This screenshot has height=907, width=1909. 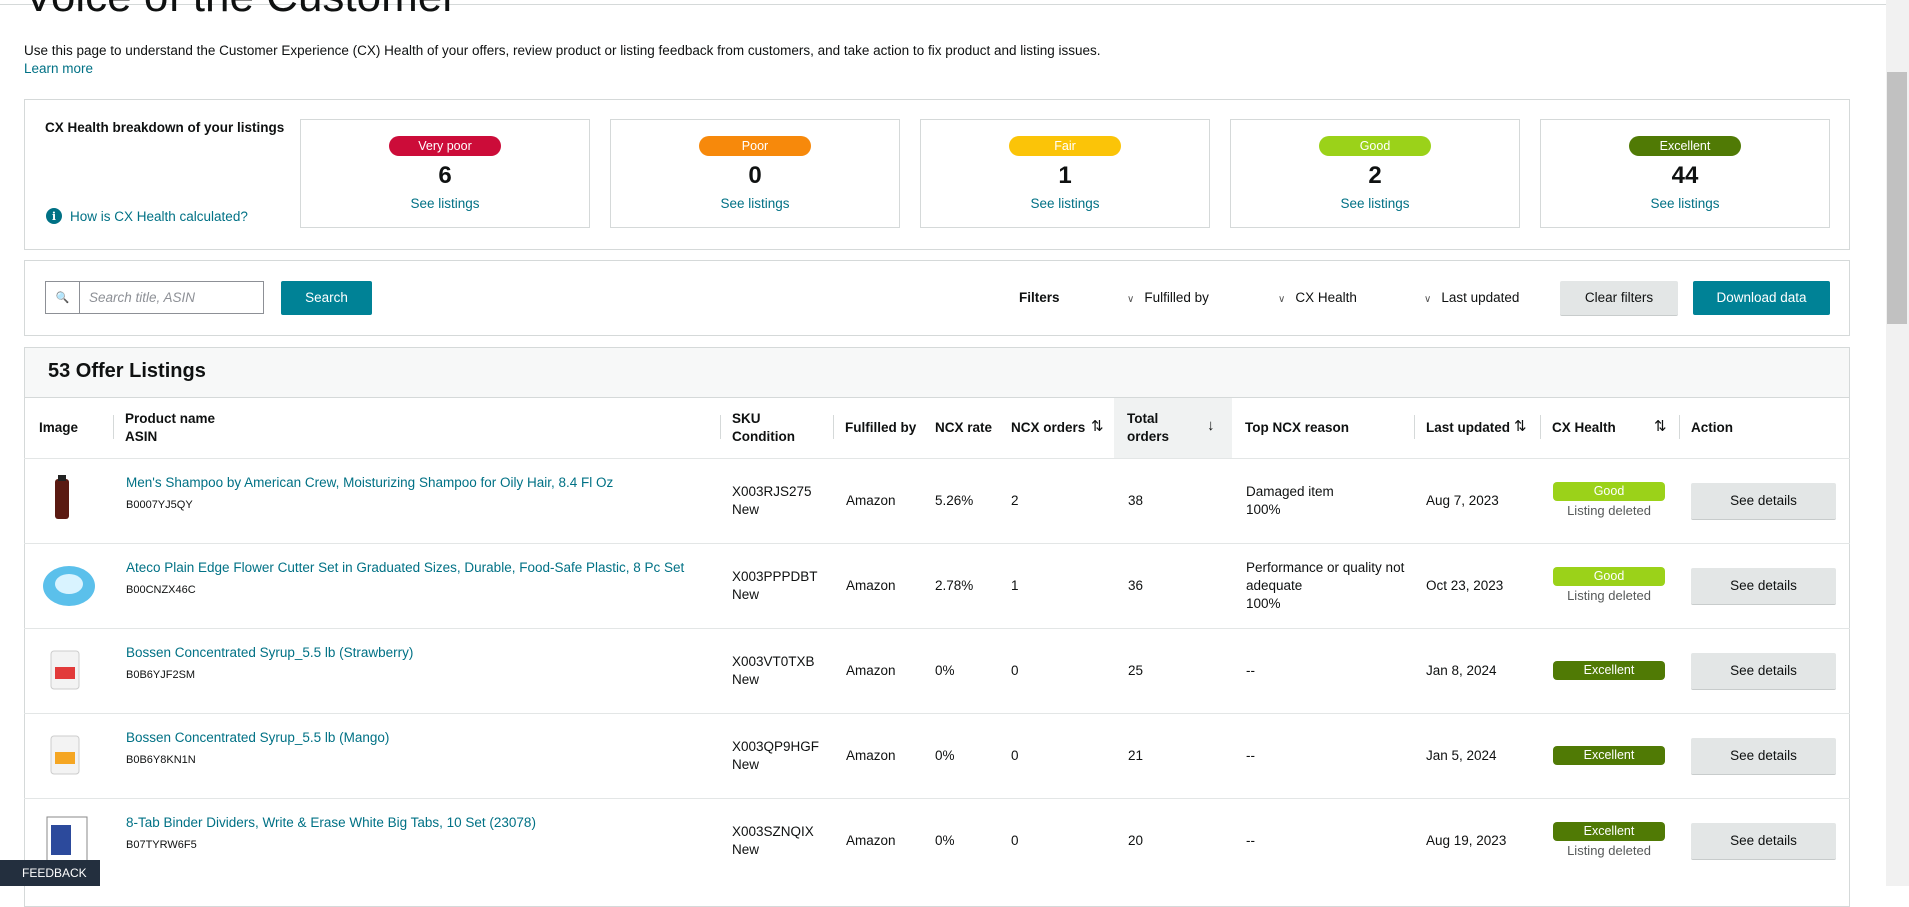 I want to click on search-button: Search, so click(x=326, y=298).